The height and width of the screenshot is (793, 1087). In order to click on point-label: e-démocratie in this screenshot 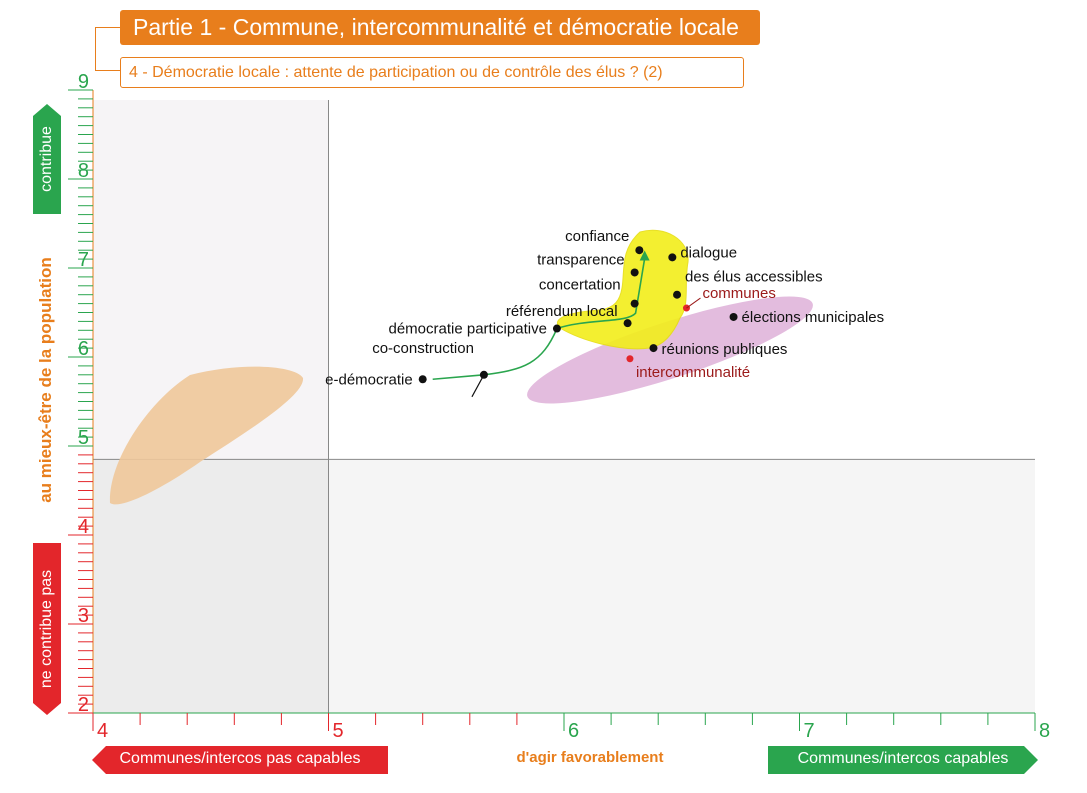, I will do `click(369, 379)`.